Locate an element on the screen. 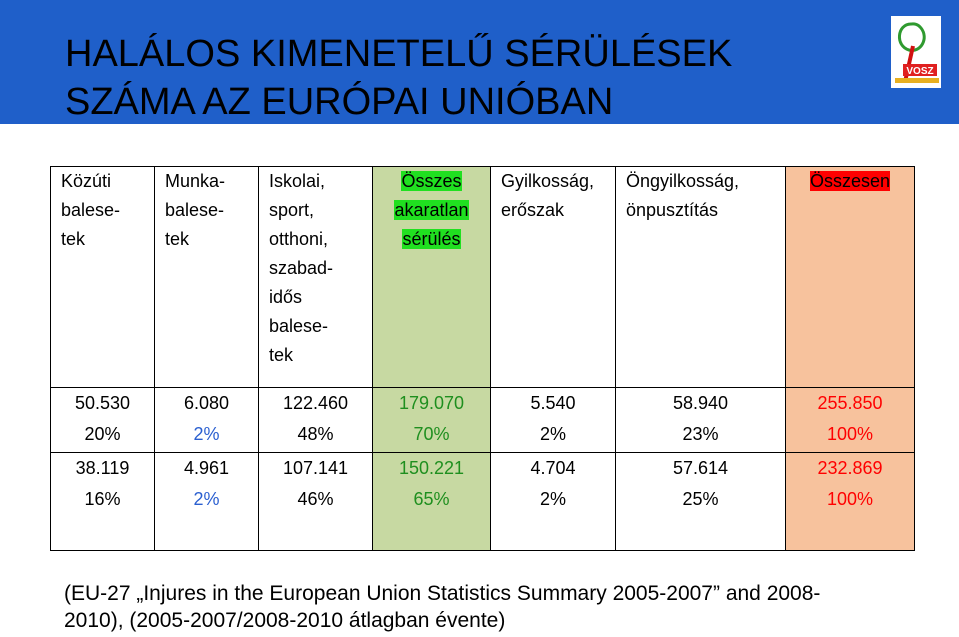 The height and width of the screenshot is (637, 959). cell-road-1: 50.530 20% is located at coordinates (102, 420).